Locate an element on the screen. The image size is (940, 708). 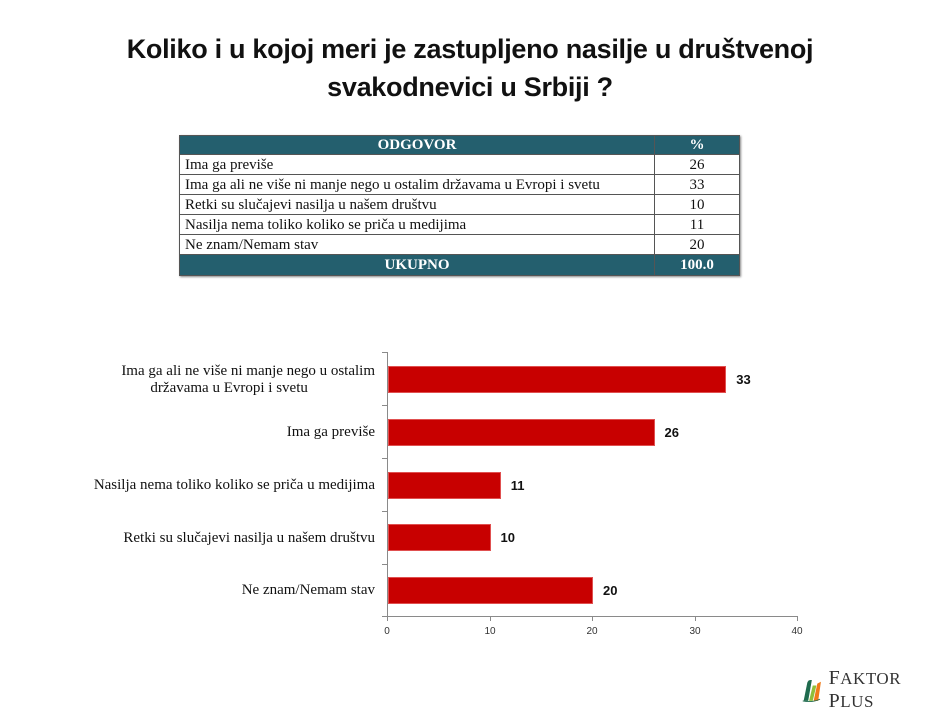
x-tick-label: 0 is located at coordinates (387, 631).